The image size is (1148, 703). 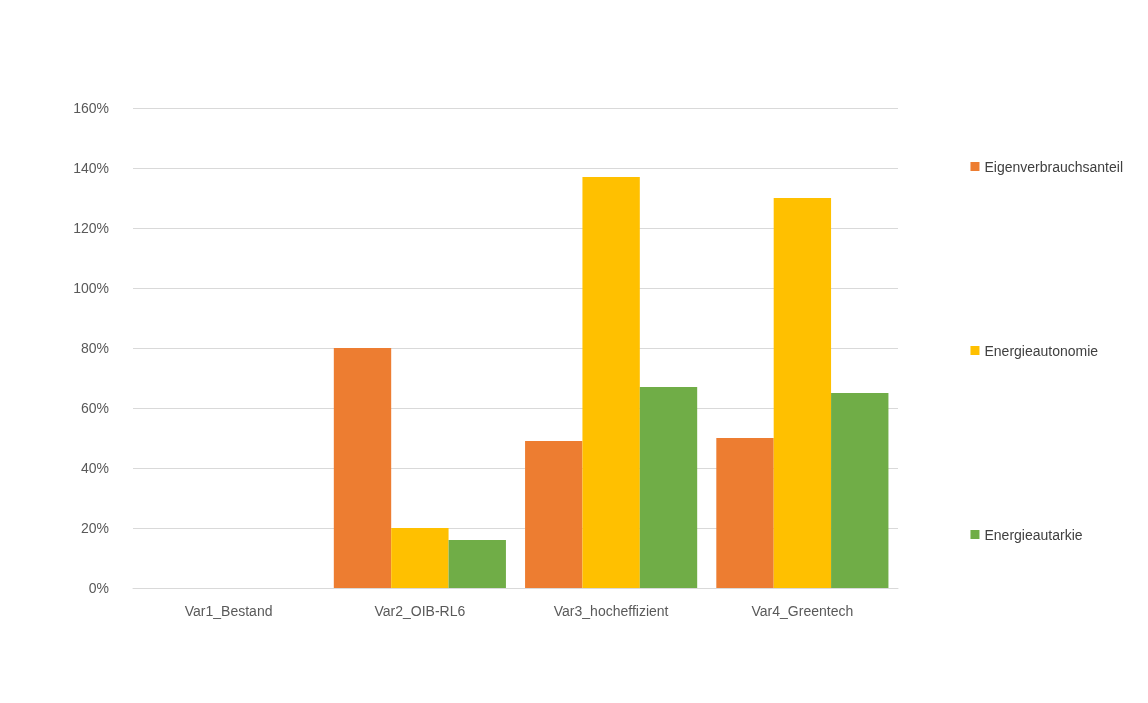 What do you see at coordinates (94, 348) in the screenshot?
I see `y-tick-label: 80%` at bounding box center [94, 348].